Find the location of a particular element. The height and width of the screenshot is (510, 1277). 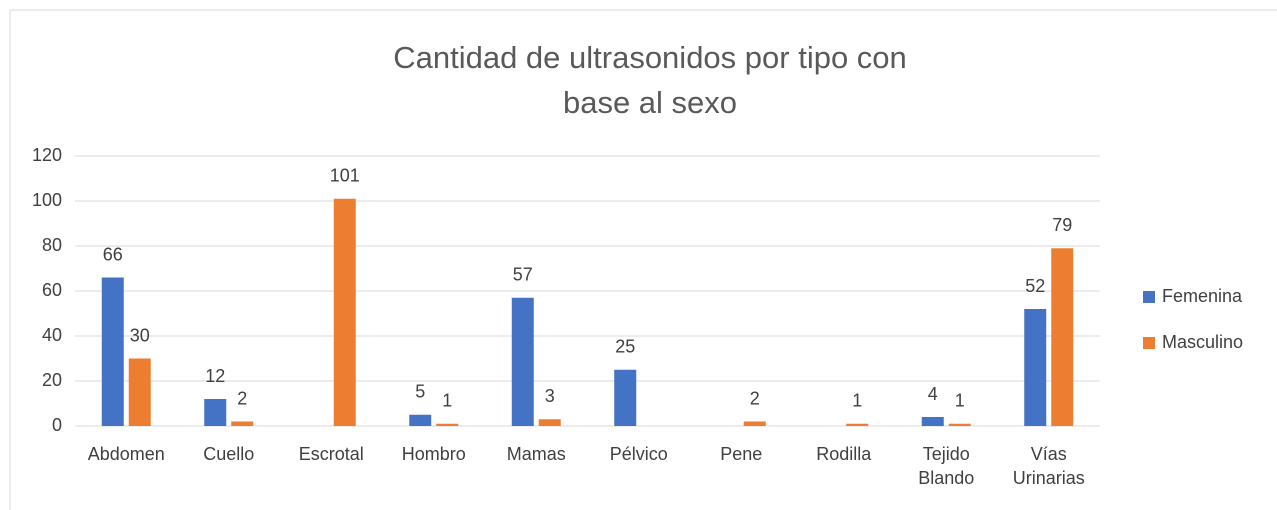

x-tick-label: Pélvico is located at coordinates (638, 454).